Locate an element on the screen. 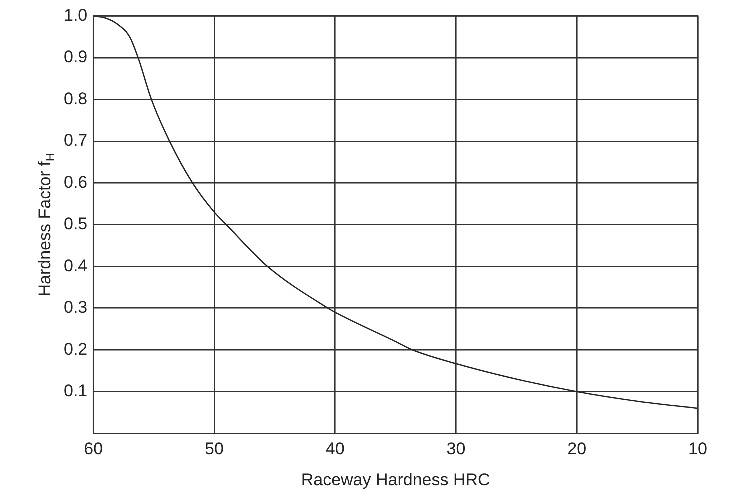 This screenshot has width=736, height=496. x-axis-title: Raceway Hardness HRC is located at coordinates (395, 480).